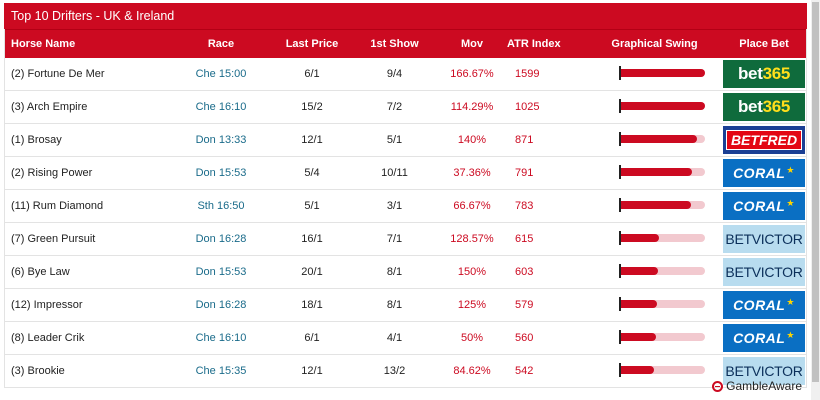  I want to click on gamble-aware-logo: GambleAware, so click(757, 386).